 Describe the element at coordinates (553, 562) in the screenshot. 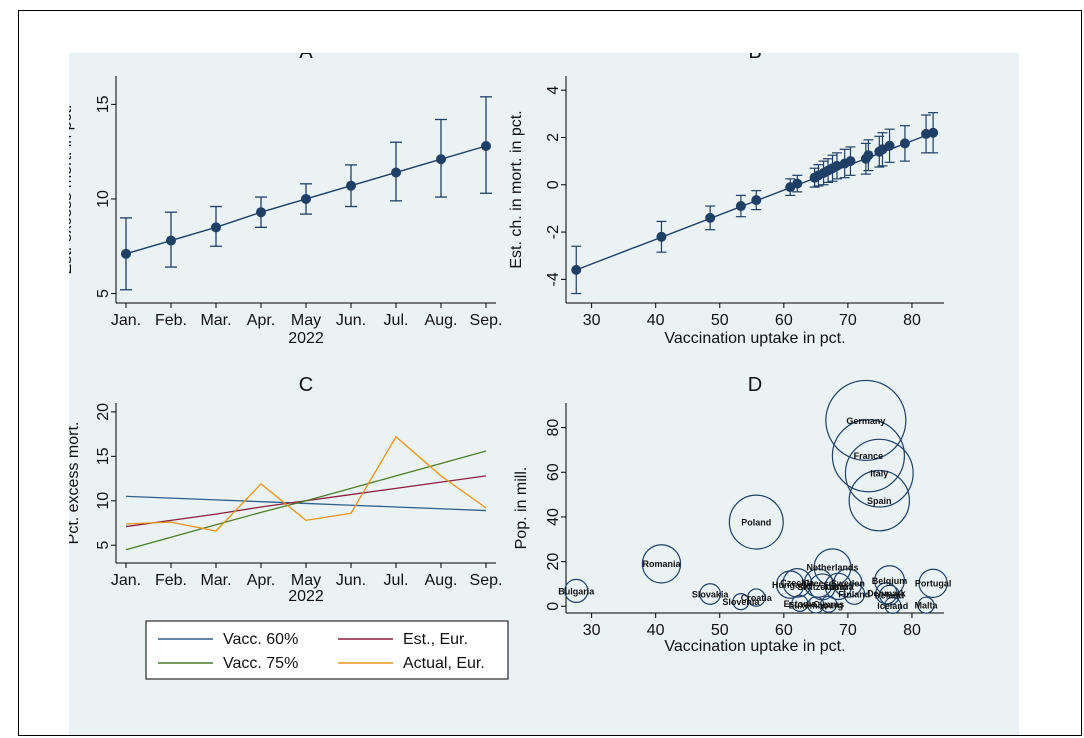

I see `panel-d-ytick-label: 20` at that location.